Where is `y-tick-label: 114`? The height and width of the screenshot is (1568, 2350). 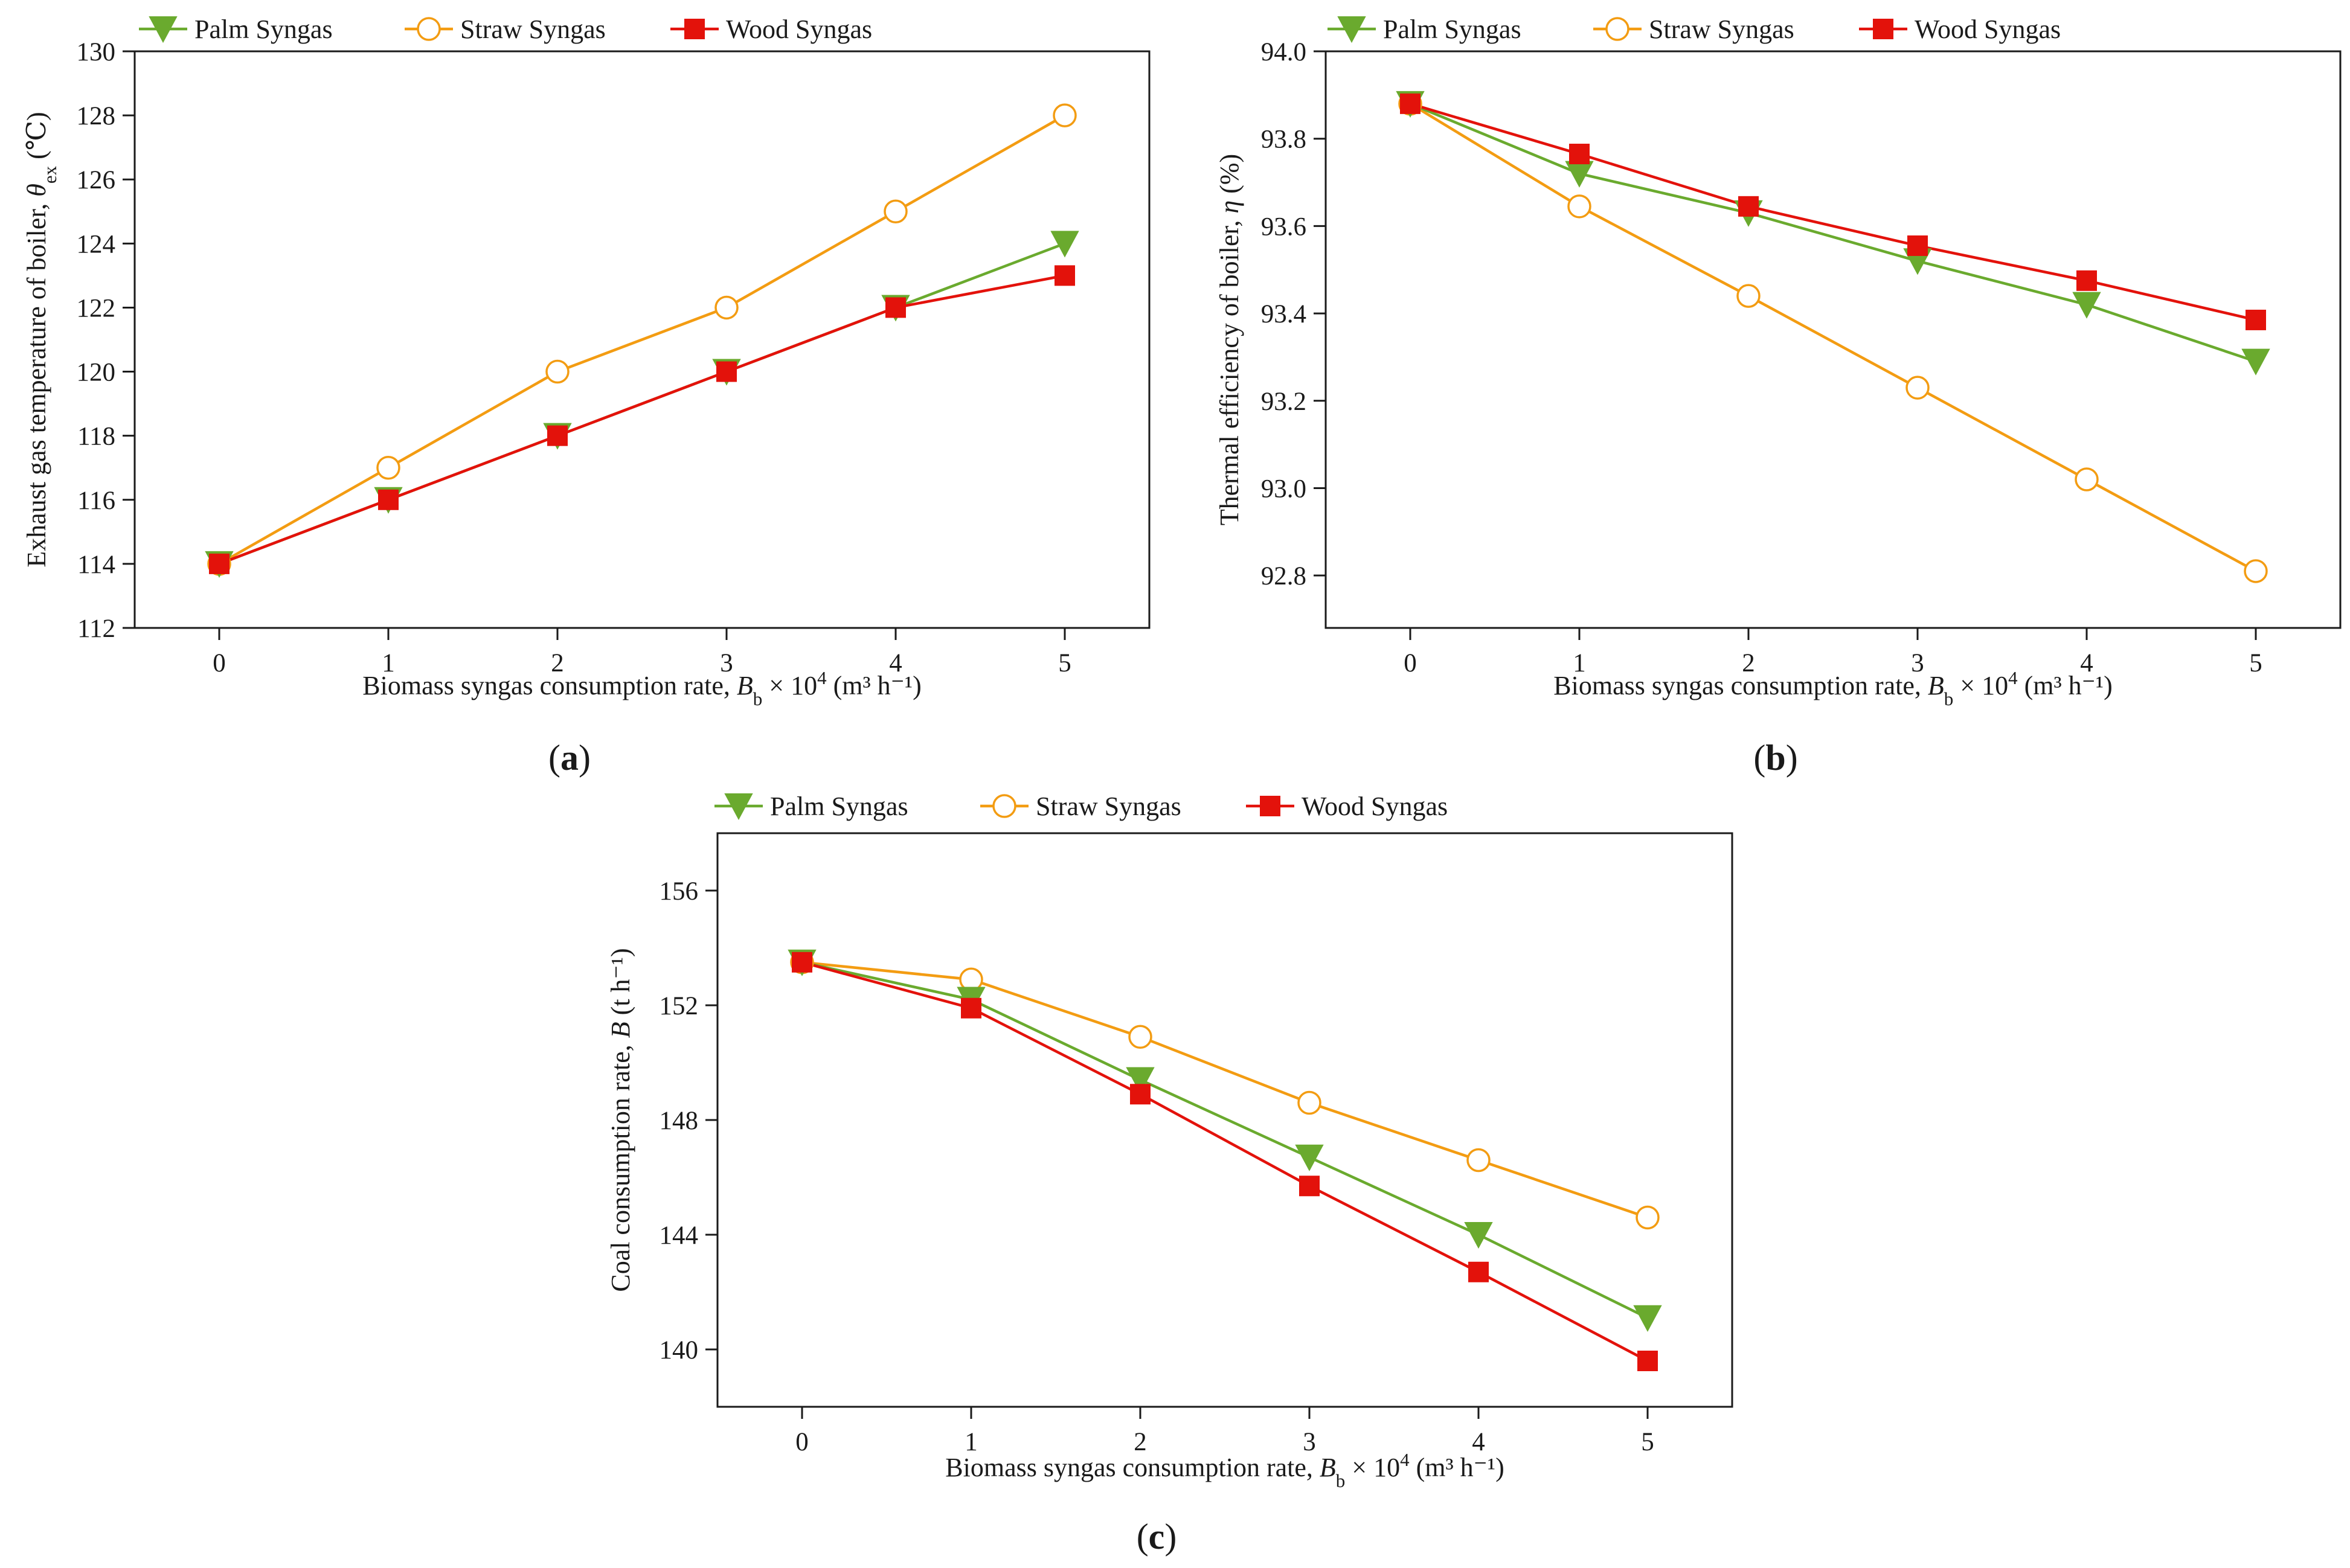
y-tick-label: 114 is located at coordinates (96, 565).